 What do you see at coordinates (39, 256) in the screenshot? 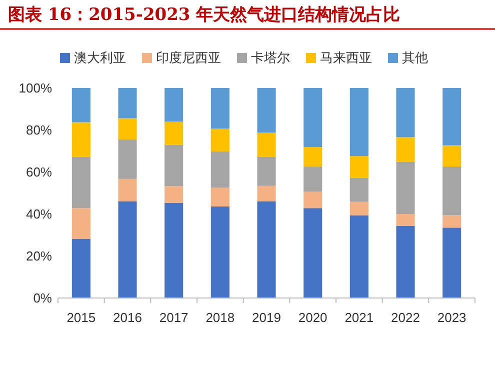
I see `y-tick-label: 20%` at bounding box center [39, 256].